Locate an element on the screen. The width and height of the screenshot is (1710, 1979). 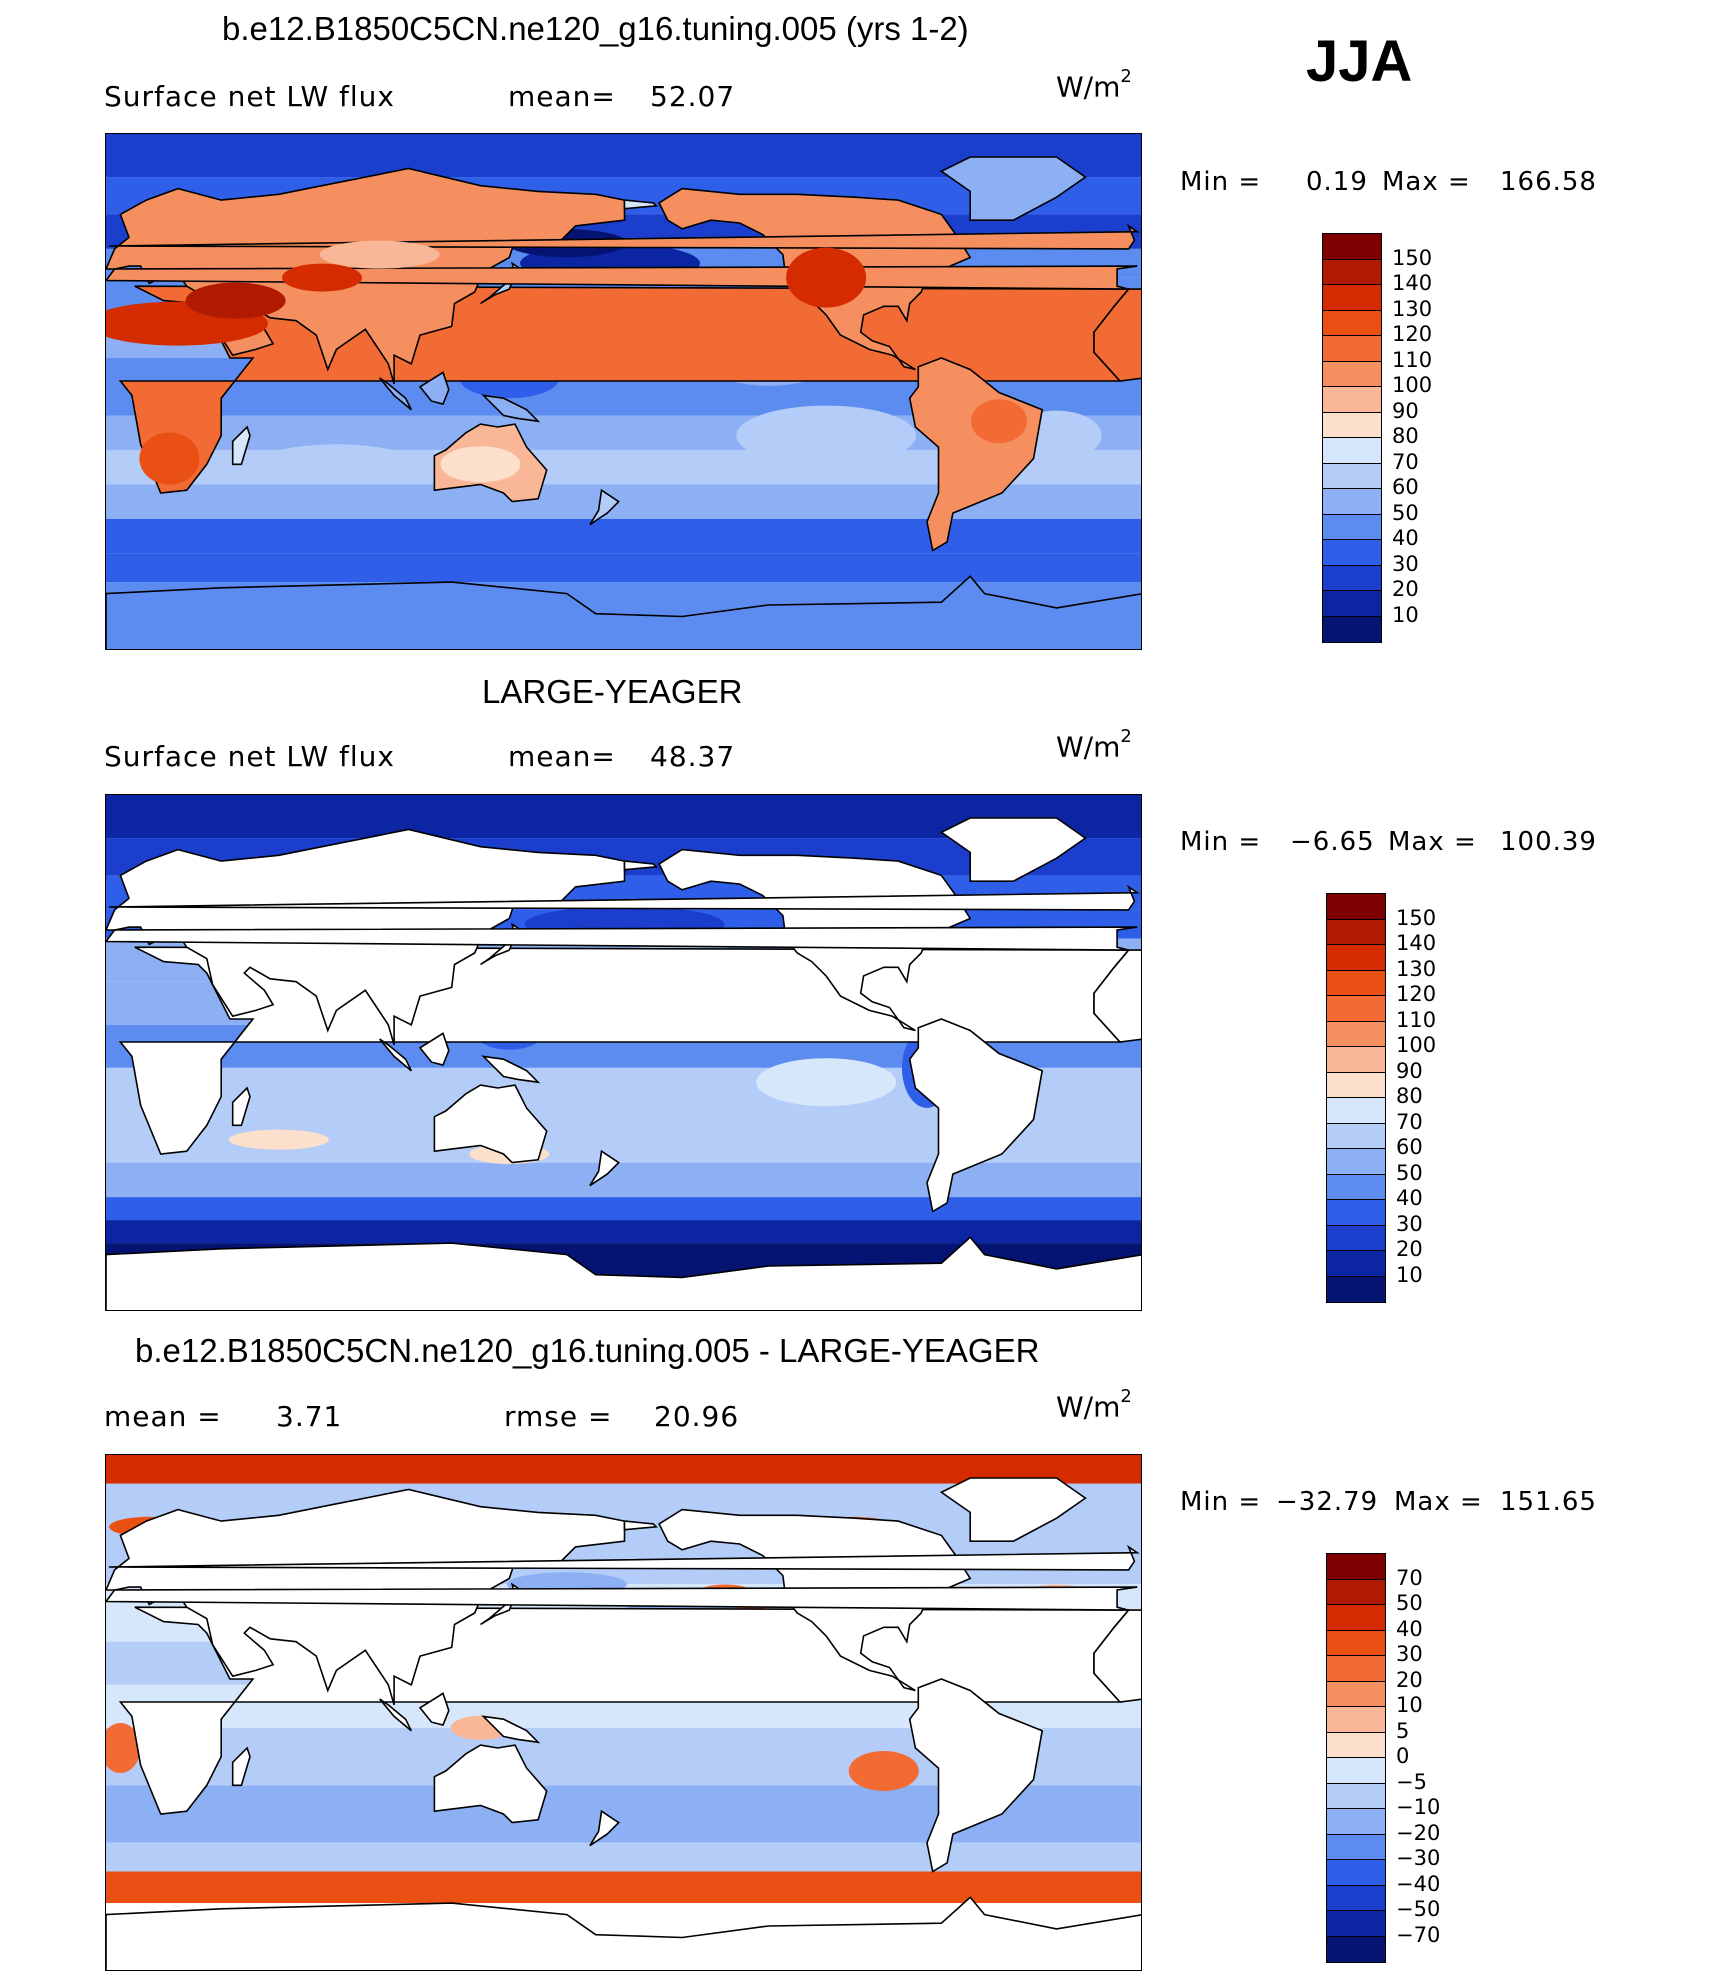
continent-antarctica is located at coordinates (623, 1933).